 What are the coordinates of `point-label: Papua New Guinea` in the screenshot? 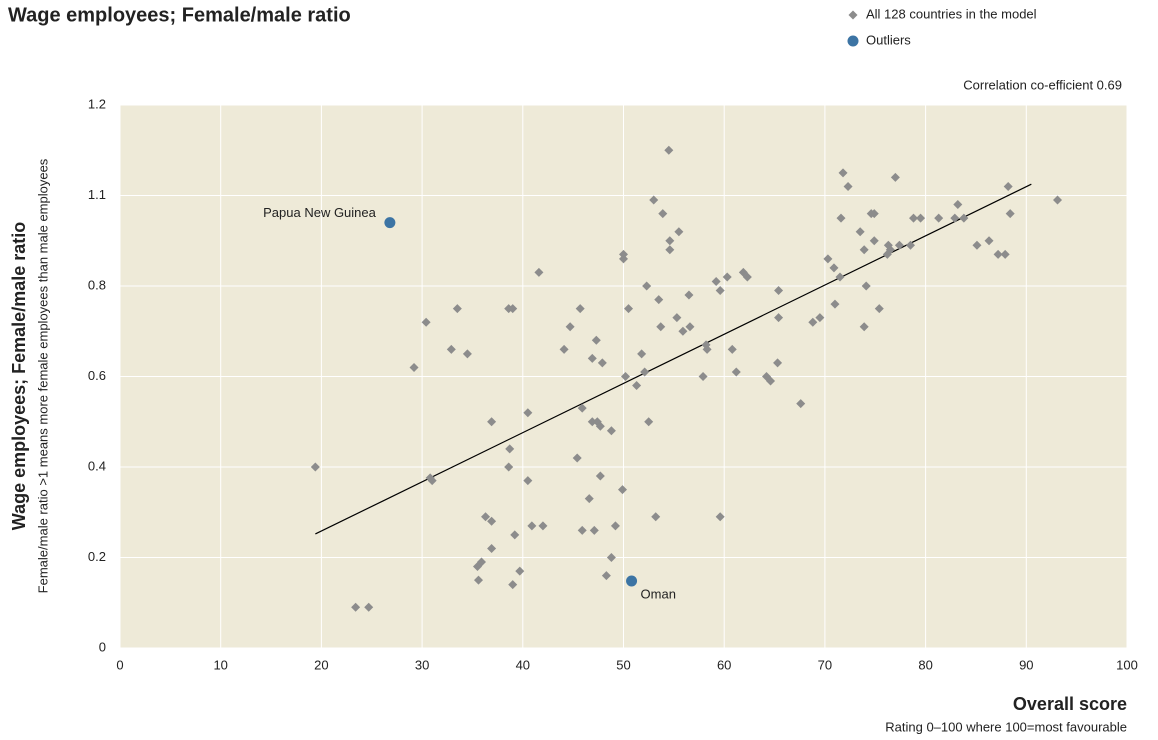 It's located at (320, 212).